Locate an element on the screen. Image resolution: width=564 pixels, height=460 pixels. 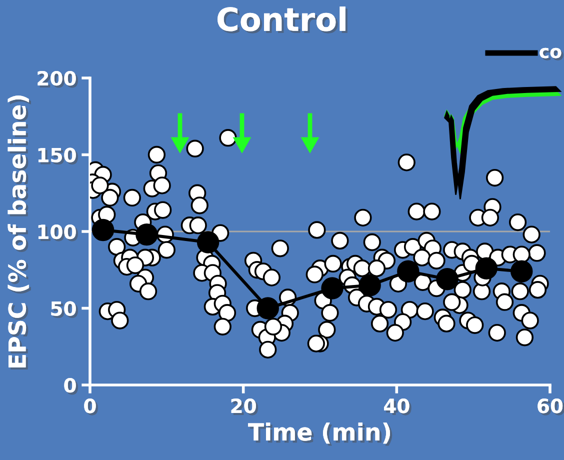
y-axis-title: EPSC (% of baseline) is located at coordinates (19, 232).